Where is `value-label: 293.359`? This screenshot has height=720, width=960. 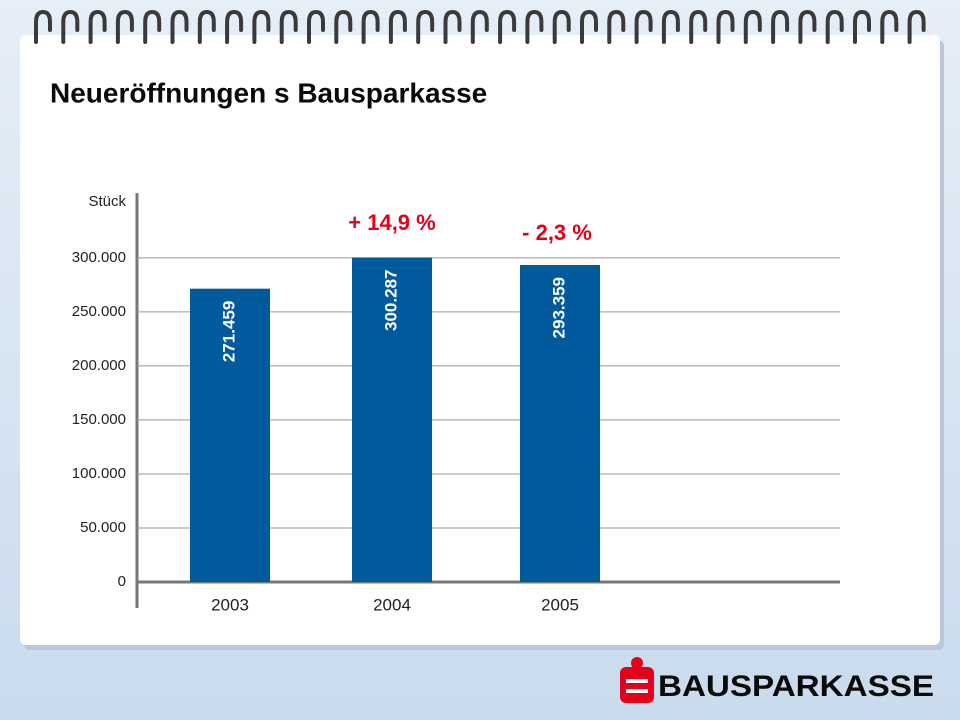 value-label: 293.359 is located at coordinates (558, 307).